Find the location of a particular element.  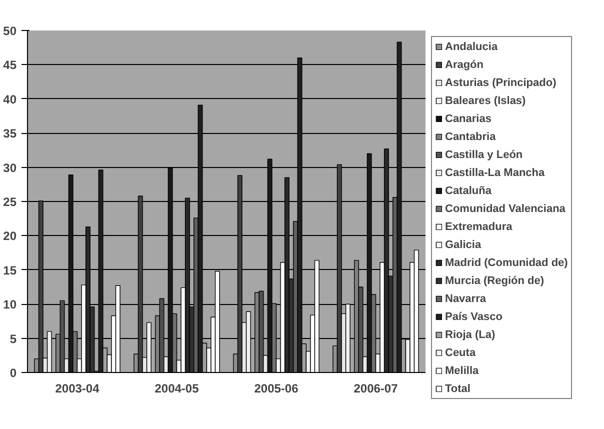

legend-label: Cantabria is located at coordinates (470, 136).